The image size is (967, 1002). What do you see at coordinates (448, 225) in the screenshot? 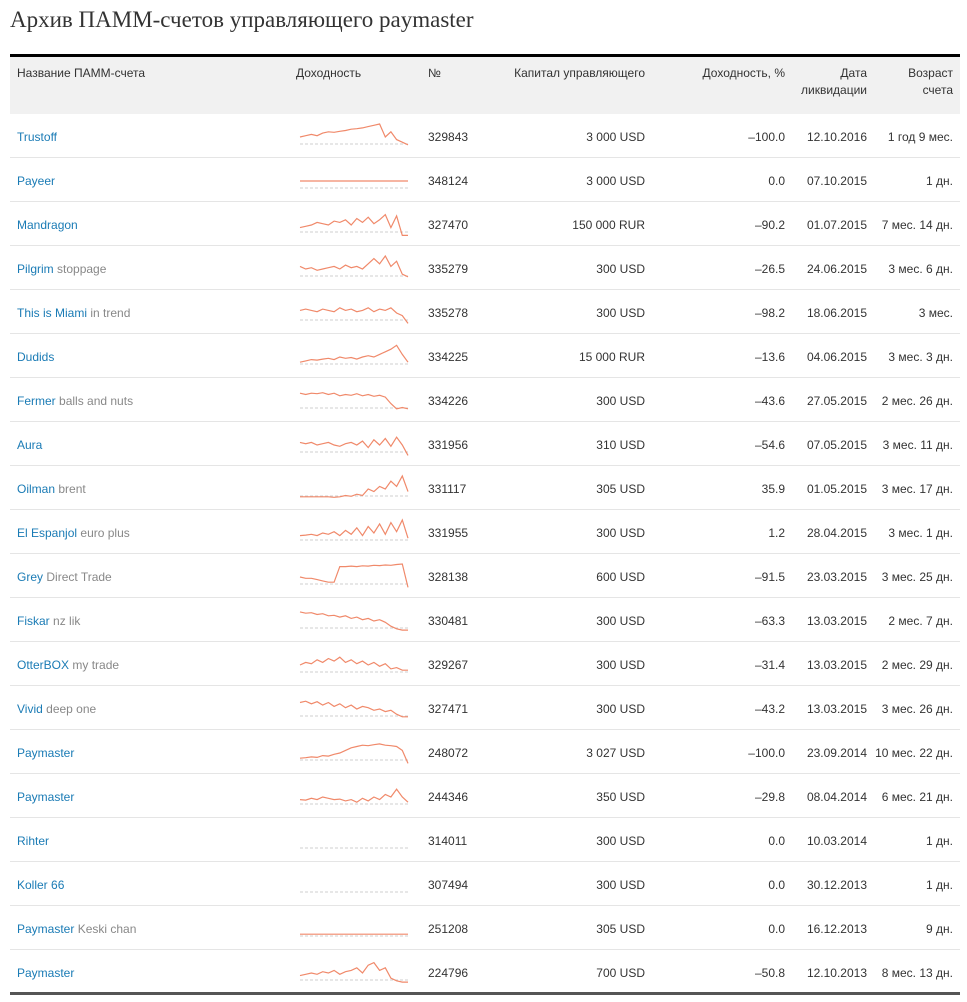
I see `account-number: 327470` at bounding box center [448, 225].